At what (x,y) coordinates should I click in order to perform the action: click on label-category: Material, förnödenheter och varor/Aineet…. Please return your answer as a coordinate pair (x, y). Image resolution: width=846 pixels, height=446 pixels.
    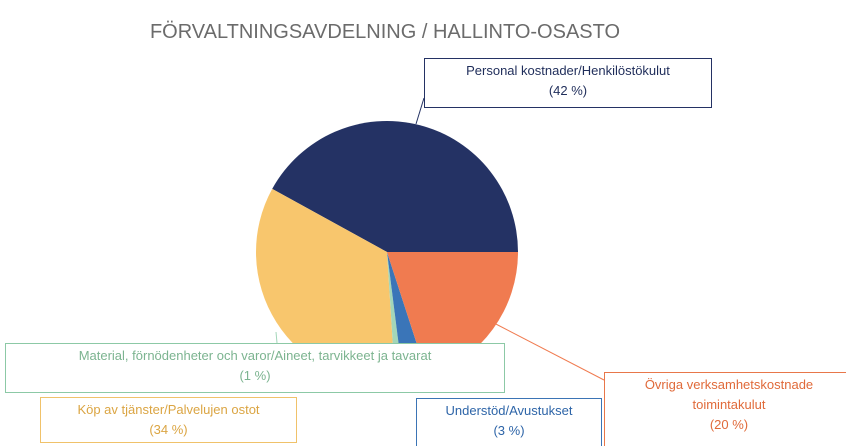
    Looking at the image, I should click on (255, 355).